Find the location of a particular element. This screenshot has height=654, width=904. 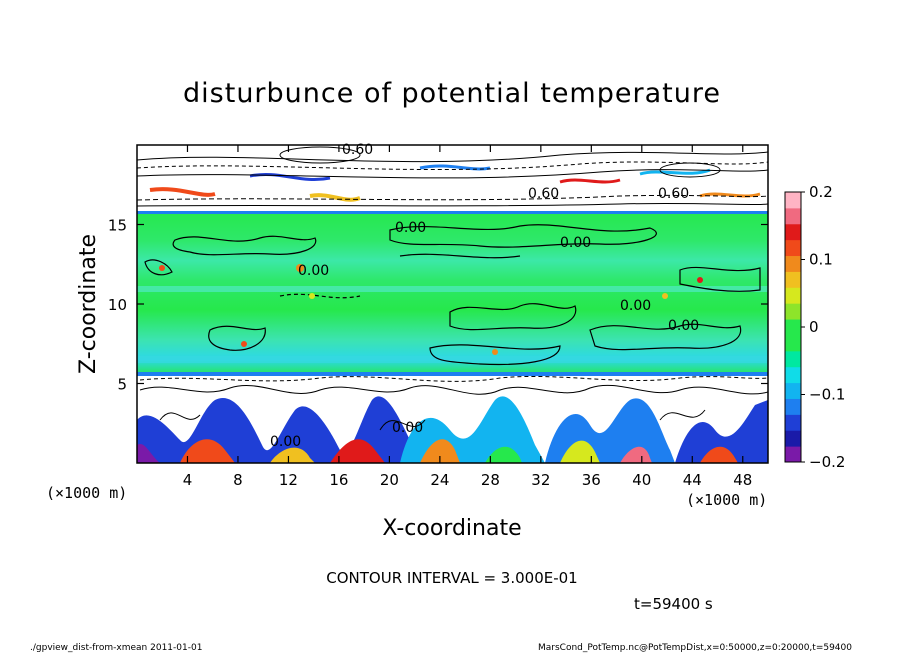

contour-interval-text: CONTOUR INTERVAL = 3.000E-01 is located at coordinates (451, 578).